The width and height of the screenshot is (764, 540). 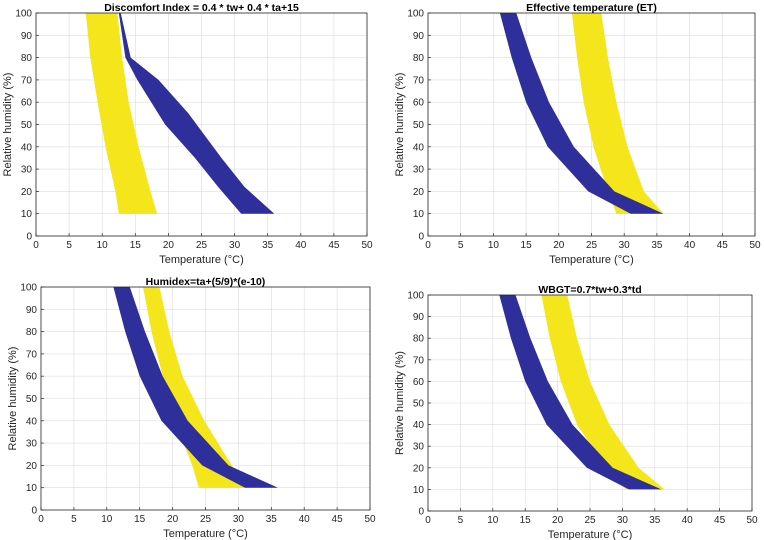 What do you see at coordinates (591, 8) in the screenshot?
I see `chart-title: Effective temperature (ET)` at bounding box center [591, 8].